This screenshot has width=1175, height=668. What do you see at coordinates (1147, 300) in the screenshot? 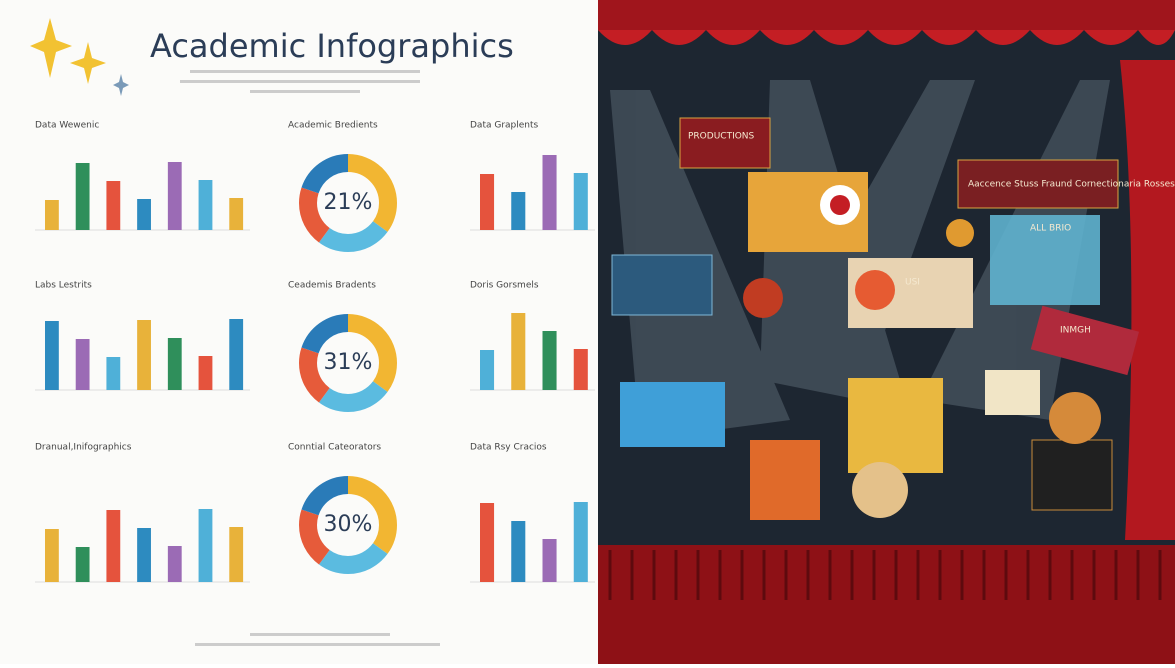
I see `side-curtain` at bounding box center [1147, 300].